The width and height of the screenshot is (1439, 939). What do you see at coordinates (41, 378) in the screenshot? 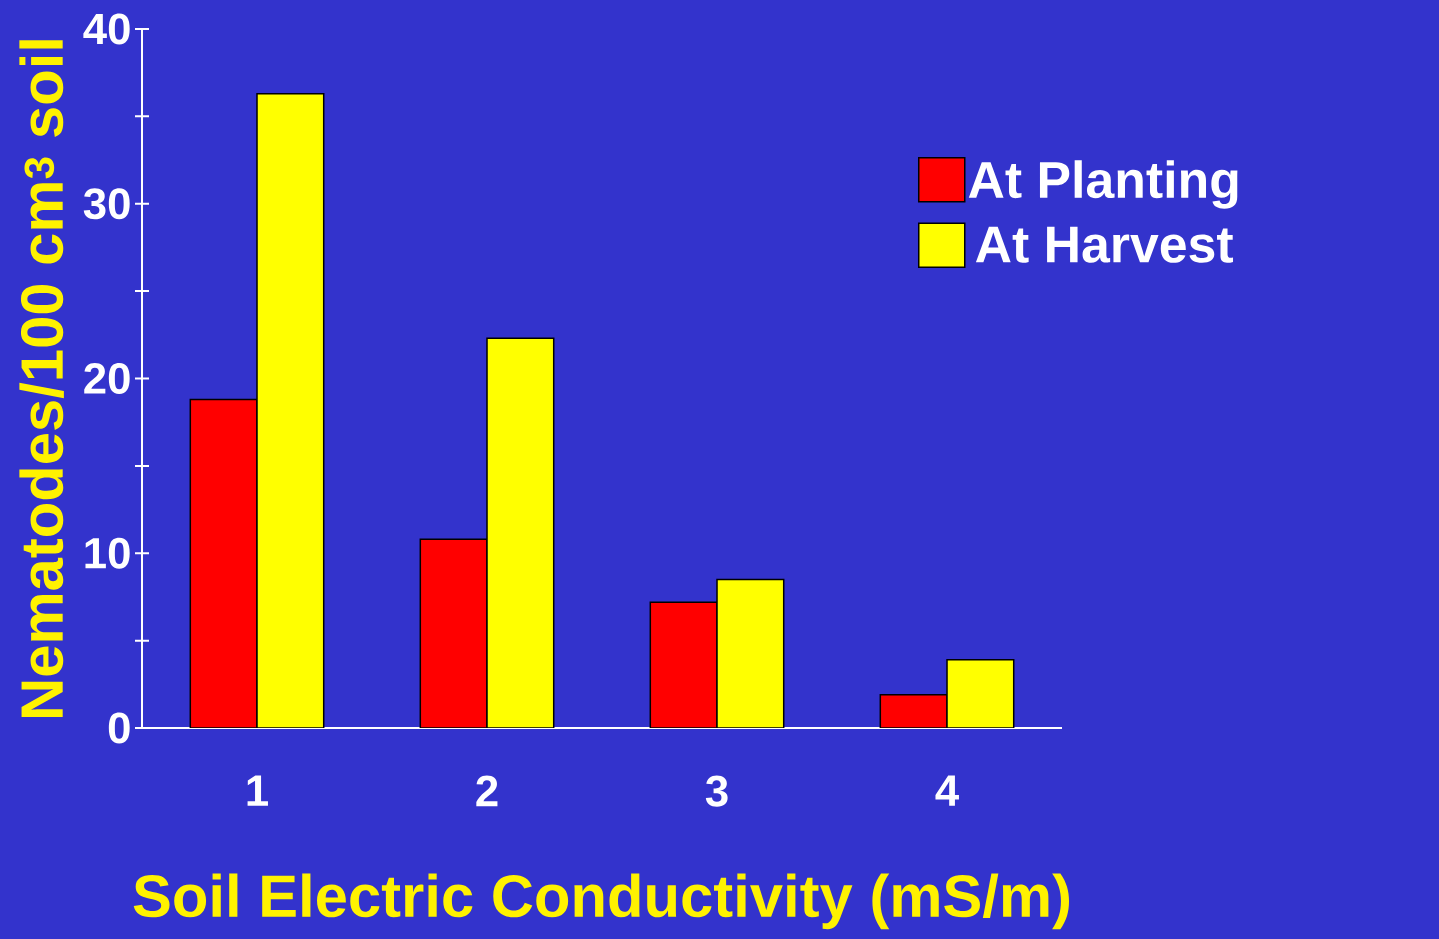
I see `y-axis-title: Nematodes/100 cm$^{3}$ soil` at bounding box center [41, 378].